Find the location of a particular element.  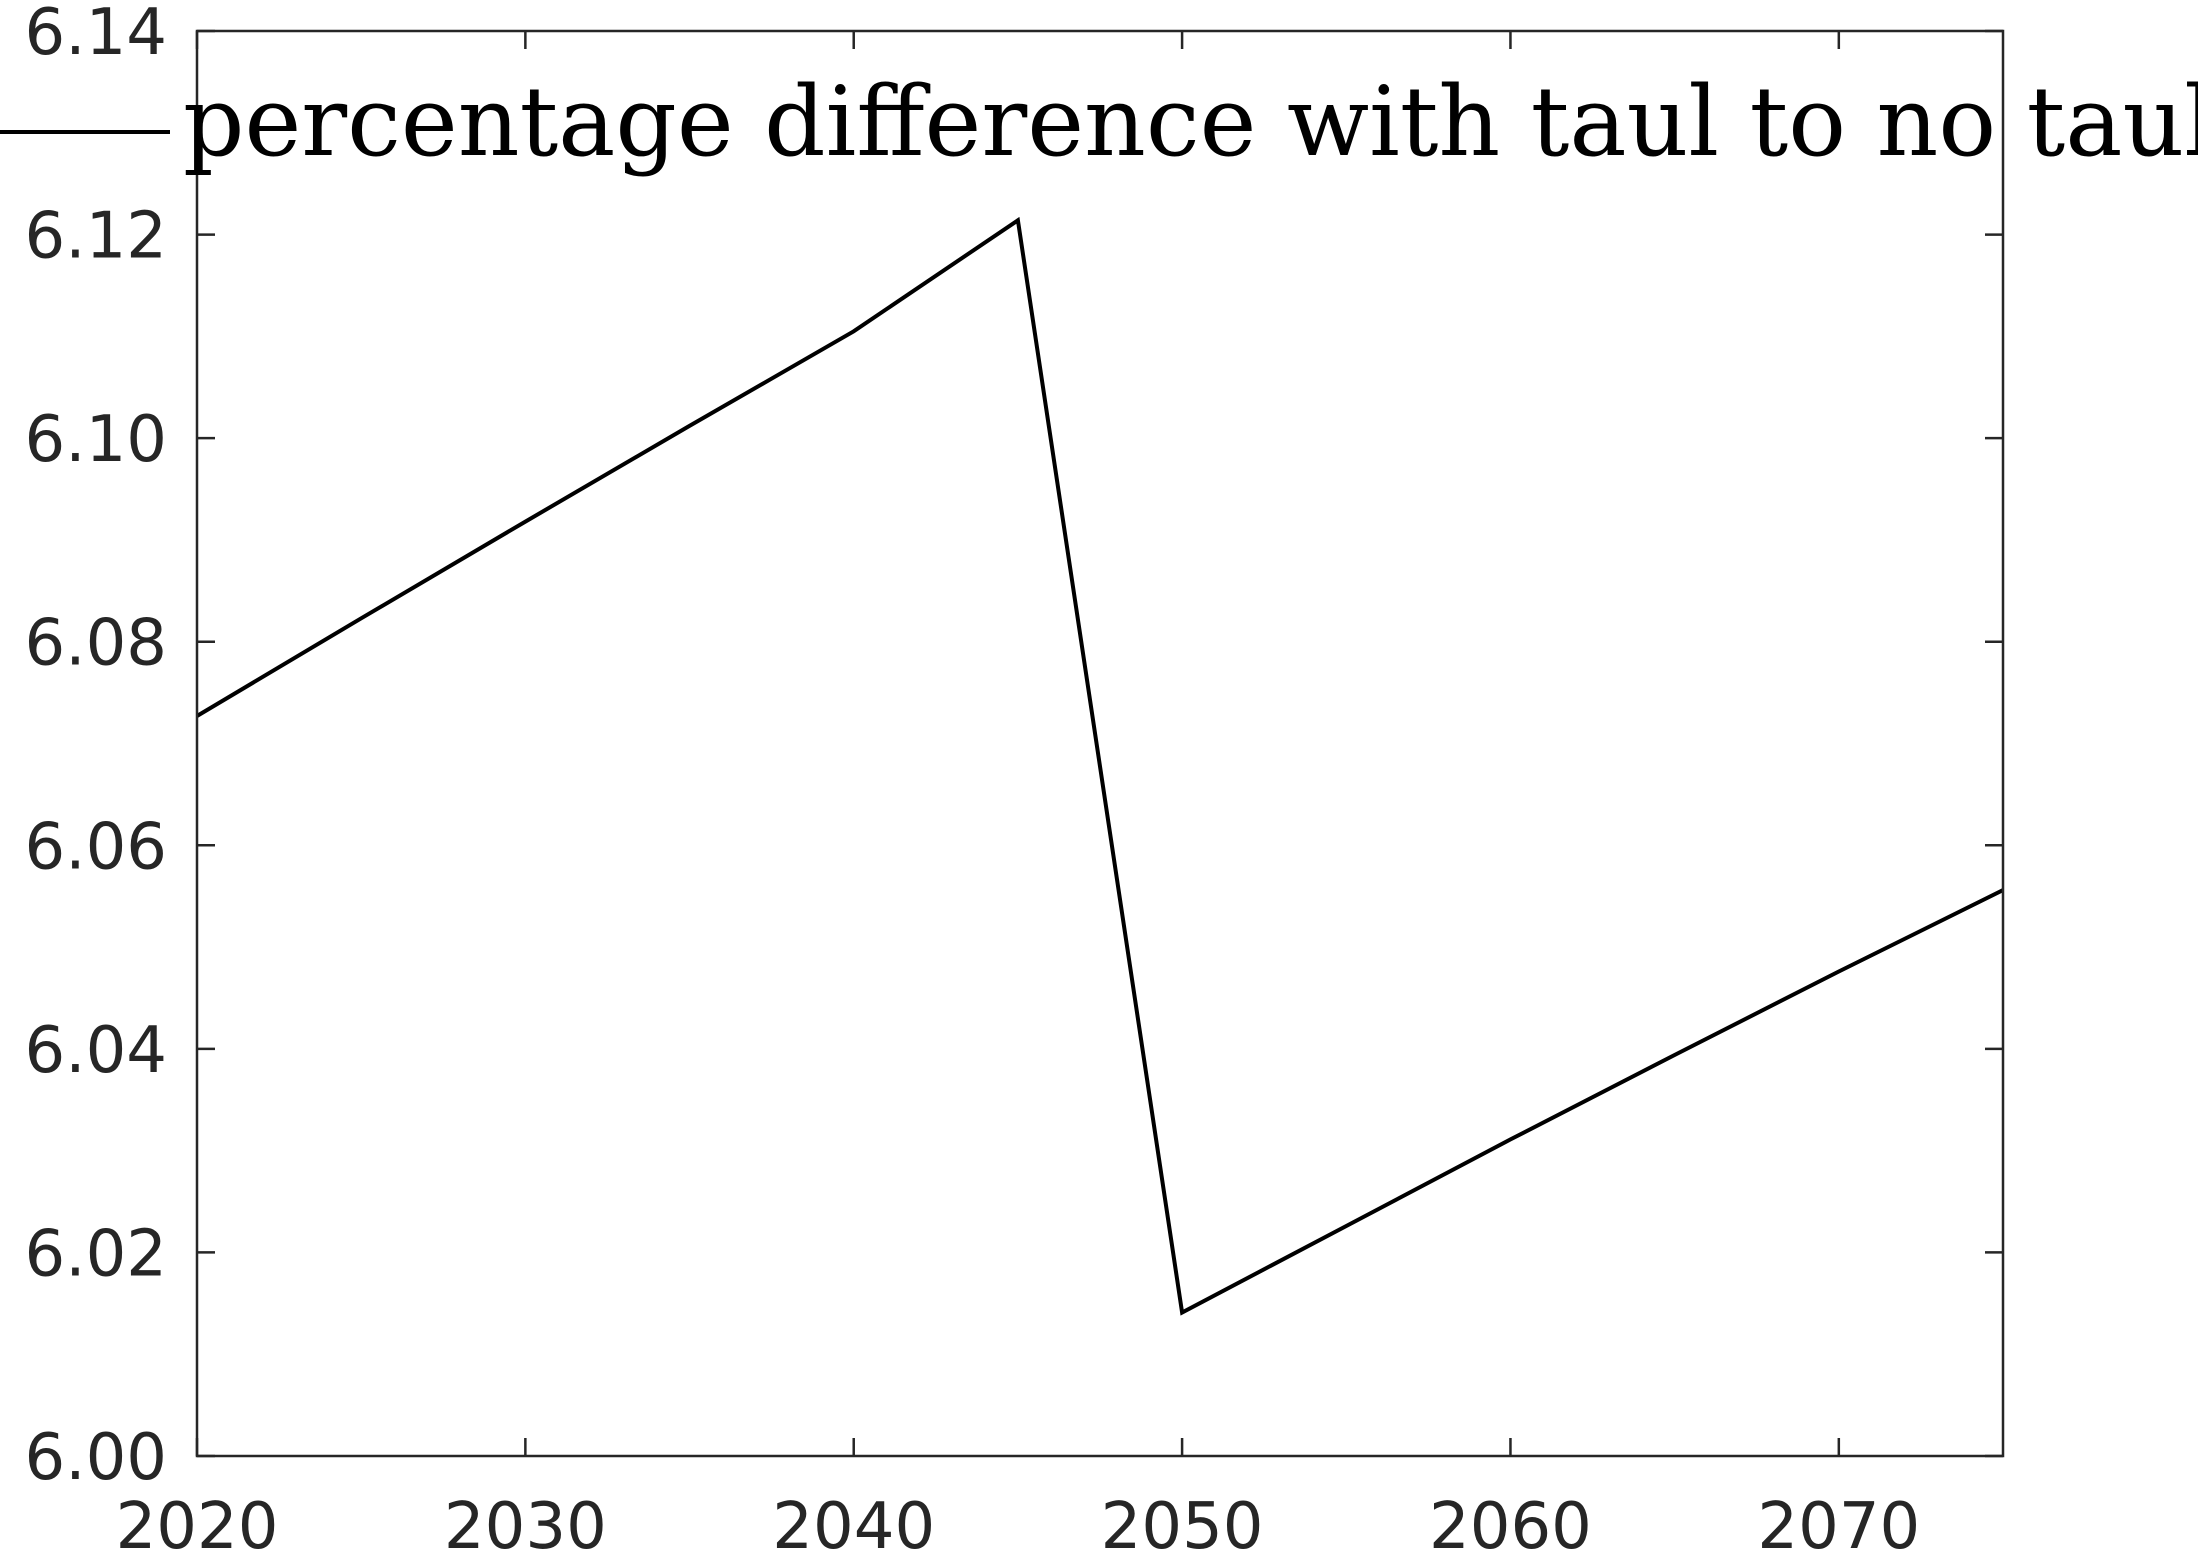

y-tick-label: 6.06 is located at coordinates (96, 847).